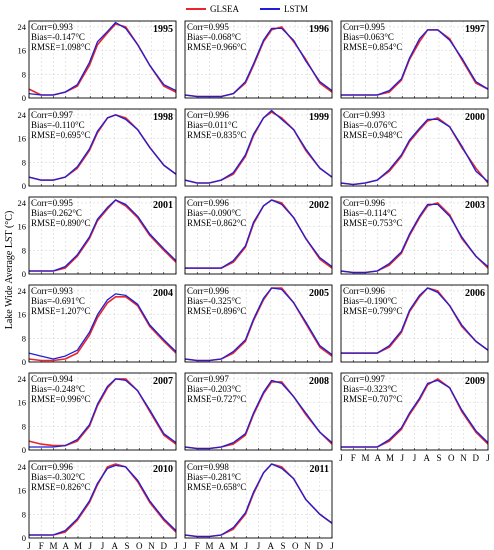 The image size is (494, 550). I want to click on bias-label: Bias=0.063°C, so click(368, 37).